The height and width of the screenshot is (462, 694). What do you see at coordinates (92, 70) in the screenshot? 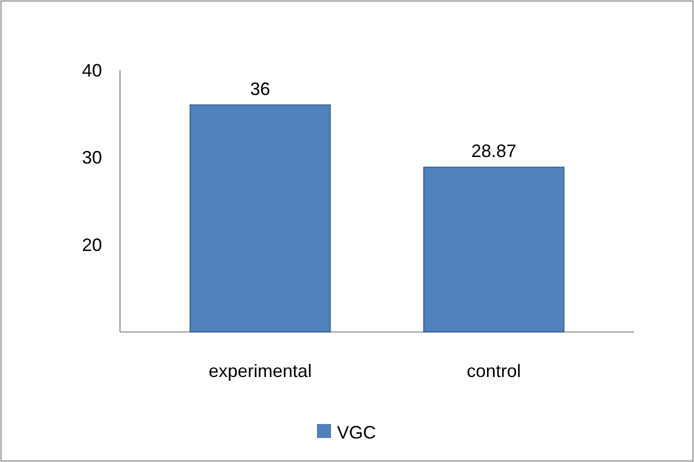
I see `y-tick-label: 40` at bounding box center [92, 70].